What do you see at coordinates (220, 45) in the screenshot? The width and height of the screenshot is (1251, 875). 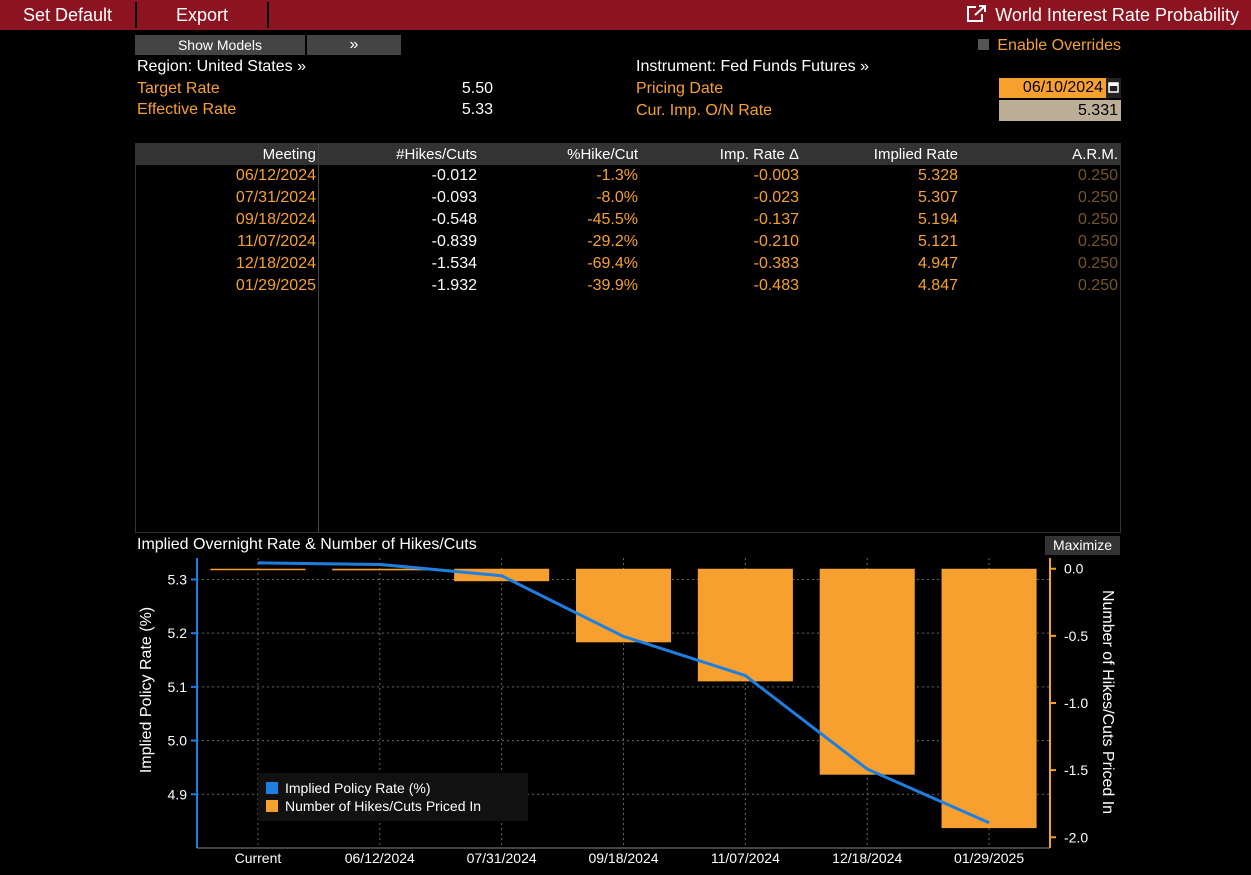 I see `show-models-button: Show Models` at bounding box center [220, 45].